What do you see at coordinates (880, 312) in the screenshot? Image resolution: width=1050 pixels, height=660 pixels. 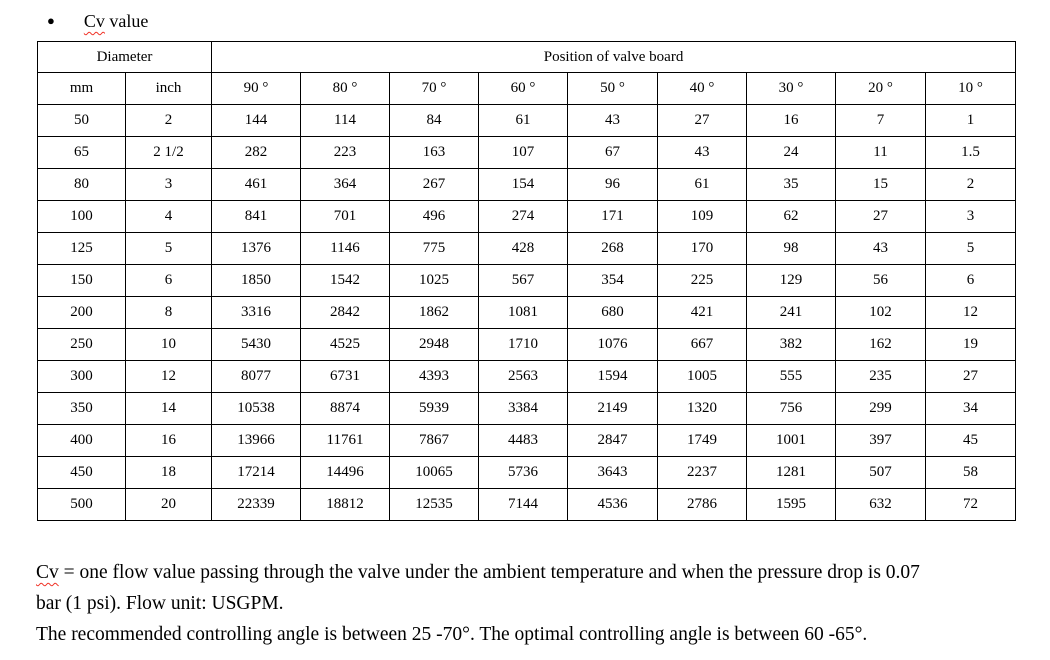 I see `table-cell: 102` at bounding box center [880, 312].